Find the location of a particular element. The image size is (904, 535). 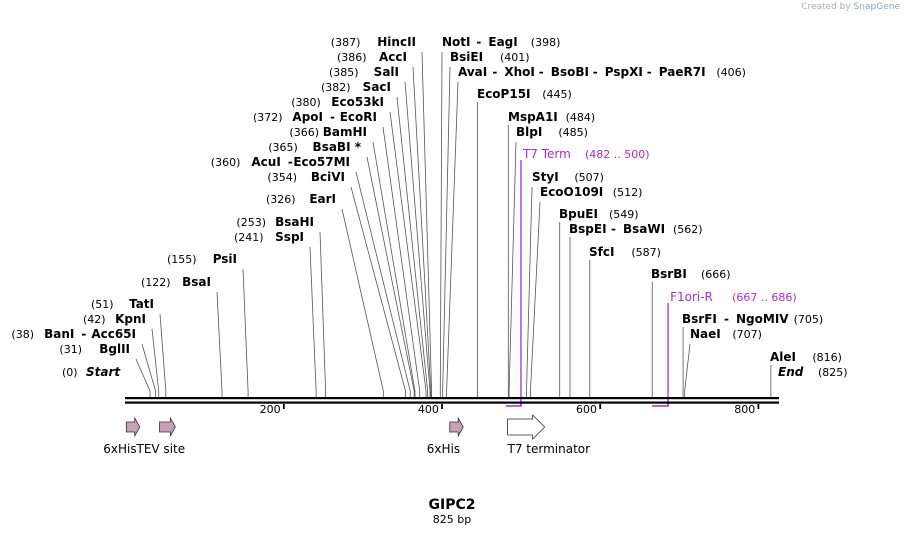

feature-arrow-t7 is located at coordinates (526, 427).